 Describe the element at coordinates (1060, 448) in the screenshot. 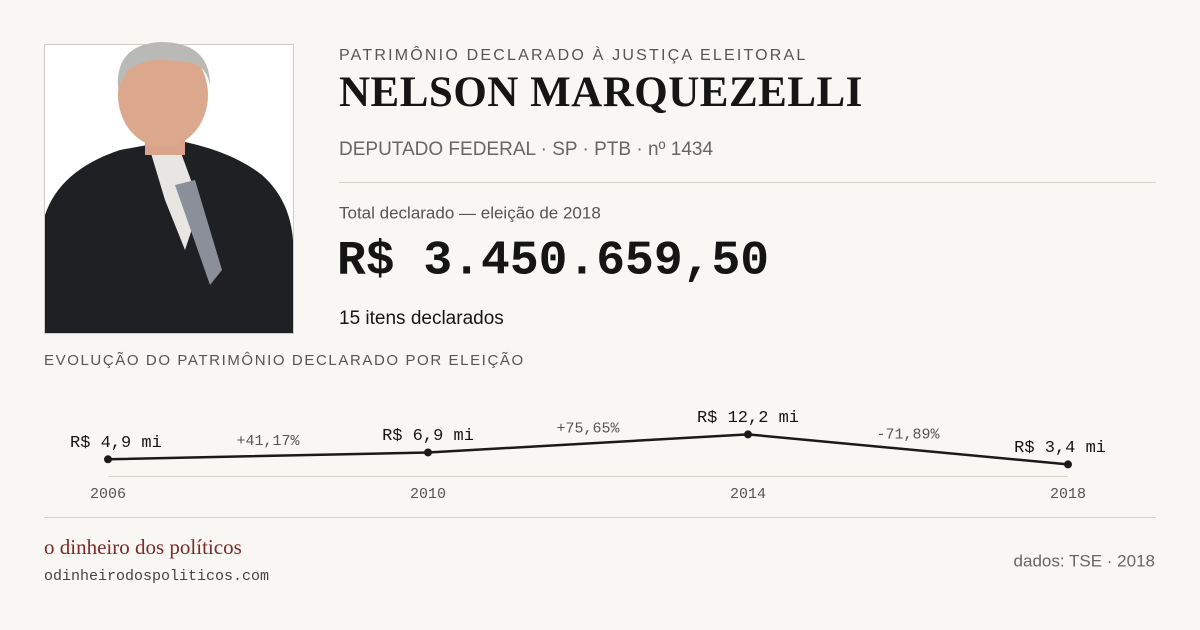

I see `value-label: R$ 3,4 mi` at that location.